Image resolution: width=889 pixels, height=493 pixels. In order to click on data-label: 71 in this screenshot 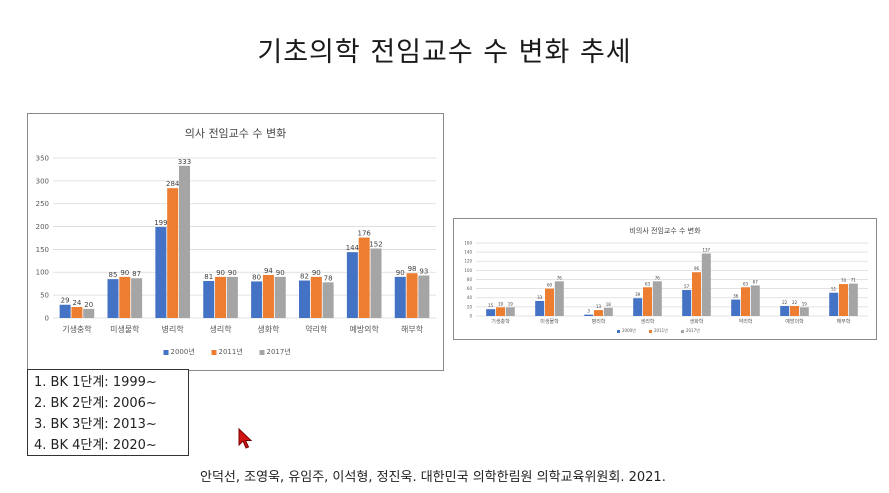, I will do `click(854, 280)`.